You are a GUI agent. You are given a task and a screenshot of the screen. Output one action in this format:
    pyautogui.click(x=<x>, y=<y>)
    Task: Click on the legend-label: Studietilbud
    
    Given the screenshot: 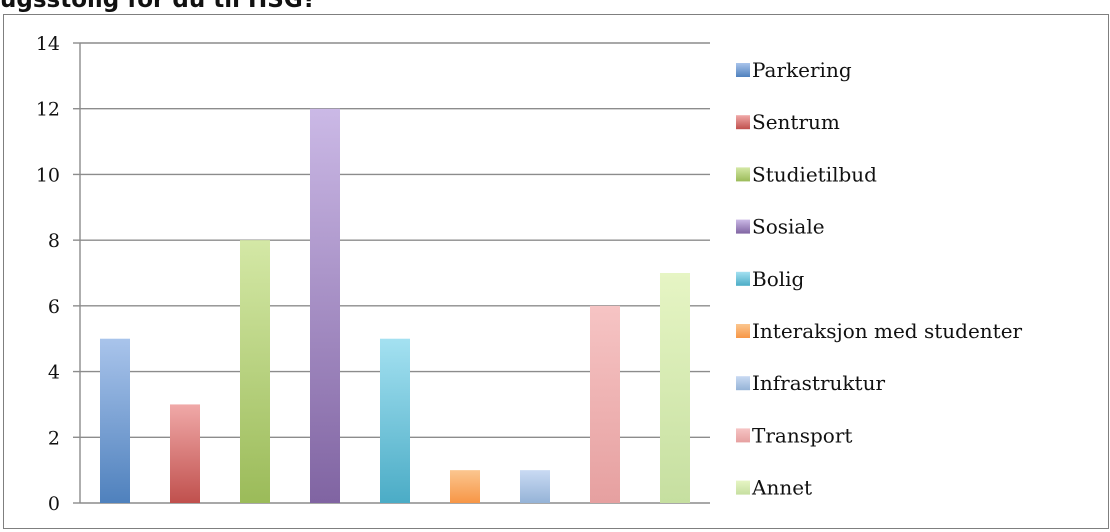 What is the action you would take?
    pyautogui.click(x=814, y=174)
    